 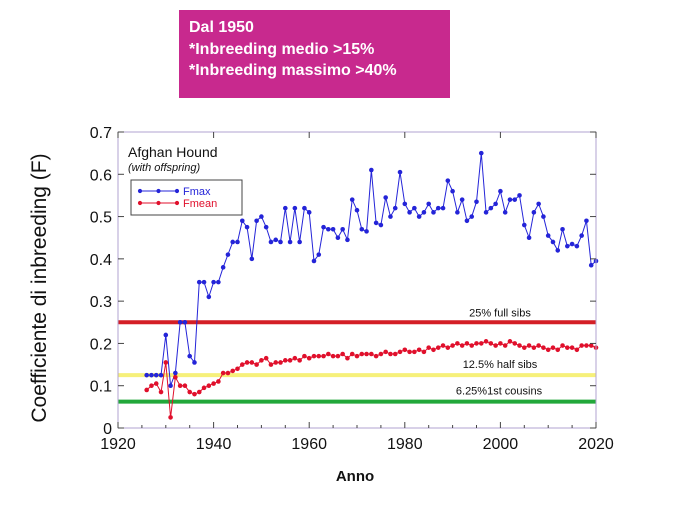 I want to click on x-axis-title: Anno, so click(x=355, y=476).